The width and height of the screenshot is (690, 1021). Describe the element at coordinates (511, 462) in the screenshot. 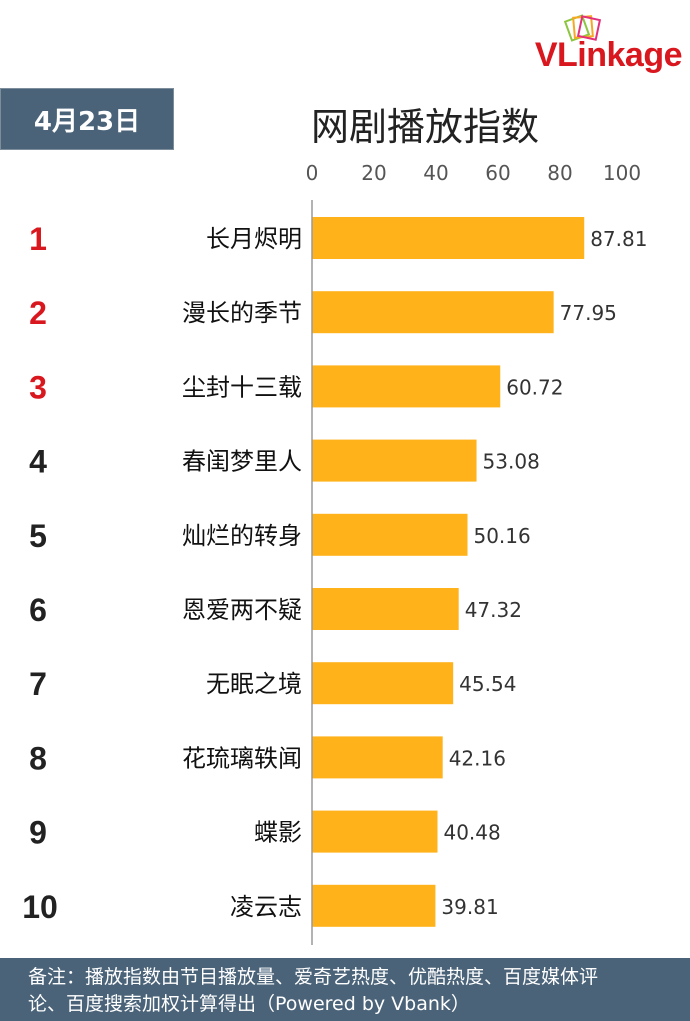

I see `bar-value-label: 53.08` at that location.